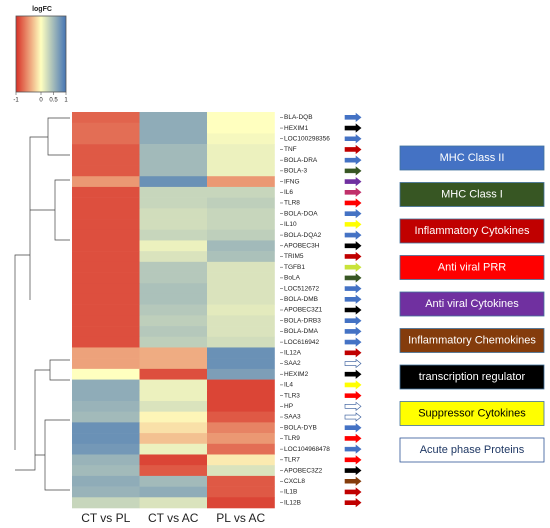  I want to click on row-label: BOLA-DRB3, so click(302, 320).